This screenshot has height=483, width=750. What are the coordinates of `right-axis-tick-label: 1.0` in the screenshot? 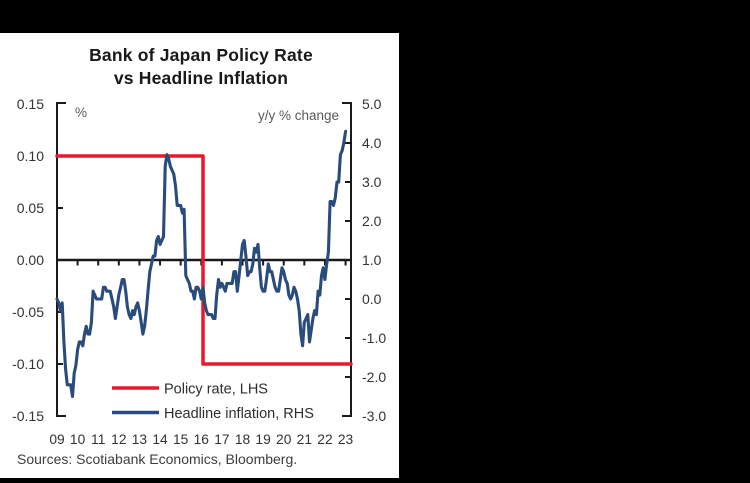 It's located at (372, 260).